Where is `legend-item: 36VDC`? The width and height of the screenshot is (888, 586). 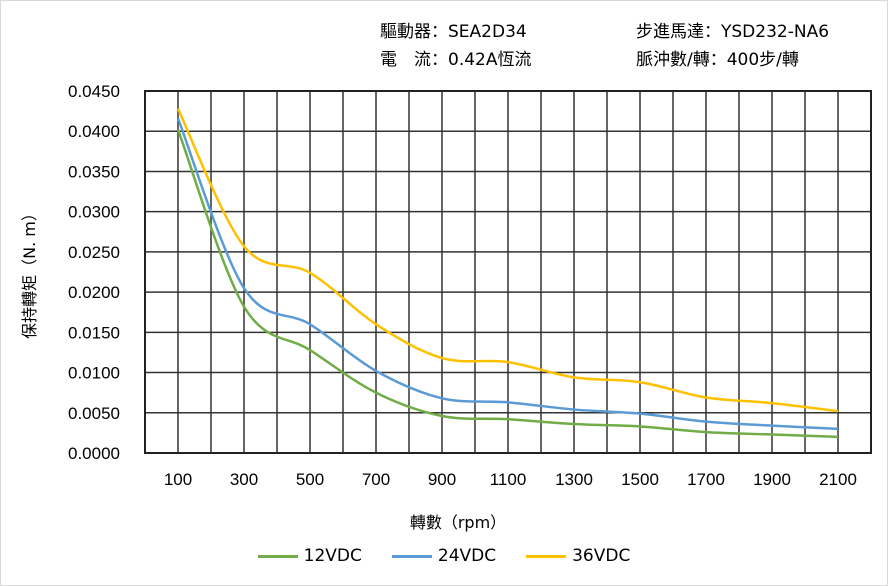 legend-item: 36VDC is located at coordinates (578, 556).